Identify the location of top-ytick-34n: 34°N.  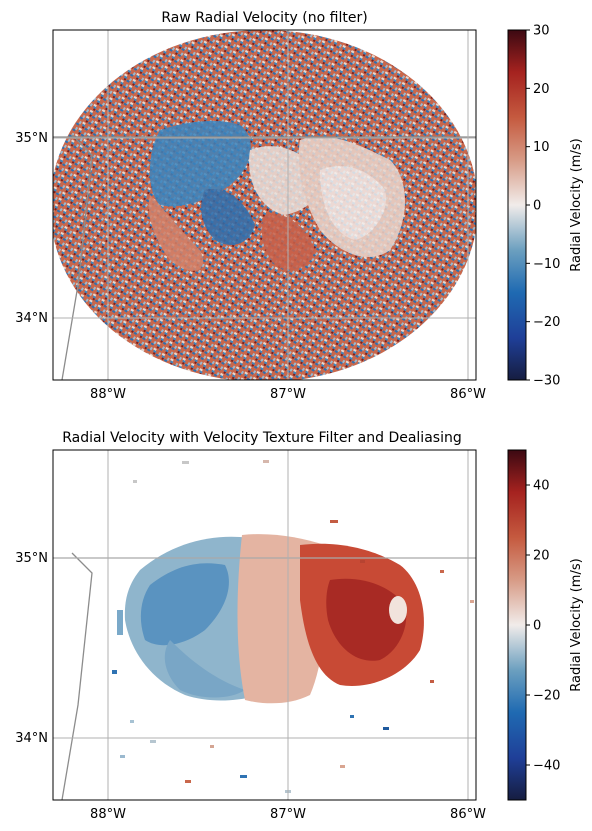
(31, 318).